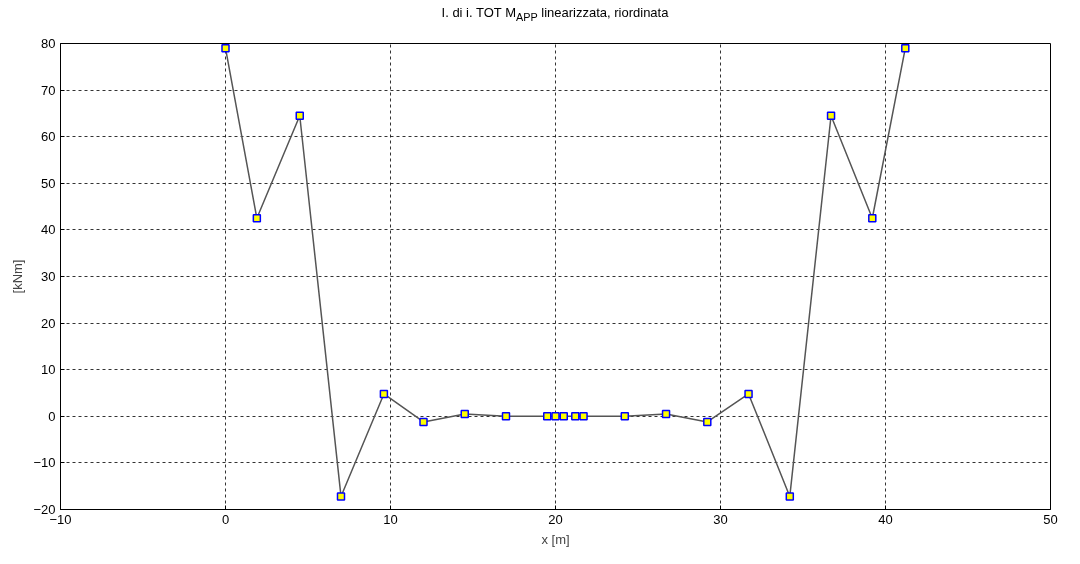  Describe the element at coordinates (555, 14) in the screenshot. I see `chart-title: I. di i. TOT M$_{APP}$ linearizzata, riordinata` at that location.